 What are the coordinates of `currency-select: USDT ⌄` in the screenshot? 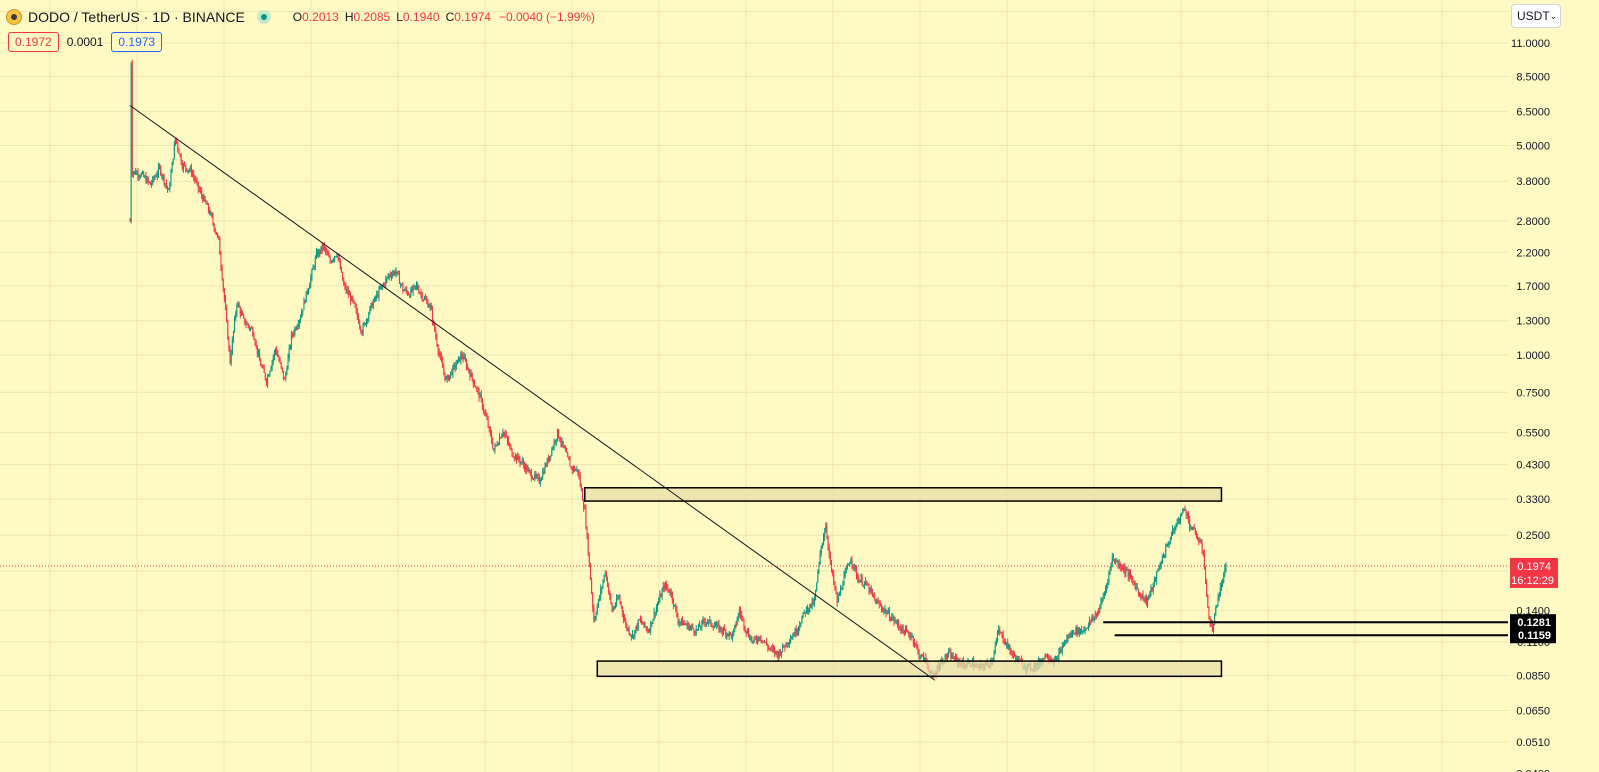 It's located at (1536, 16).